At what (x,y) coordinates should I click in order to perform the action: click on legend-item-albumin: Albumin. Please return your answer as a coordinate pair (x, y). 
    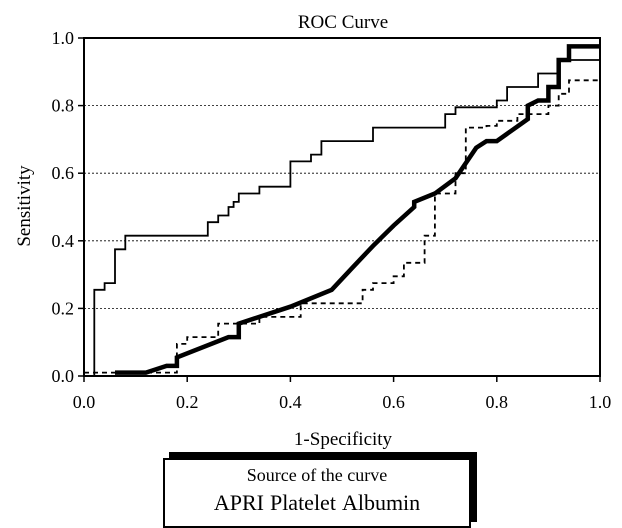
    Looking at the image, I should click on (381, 502).